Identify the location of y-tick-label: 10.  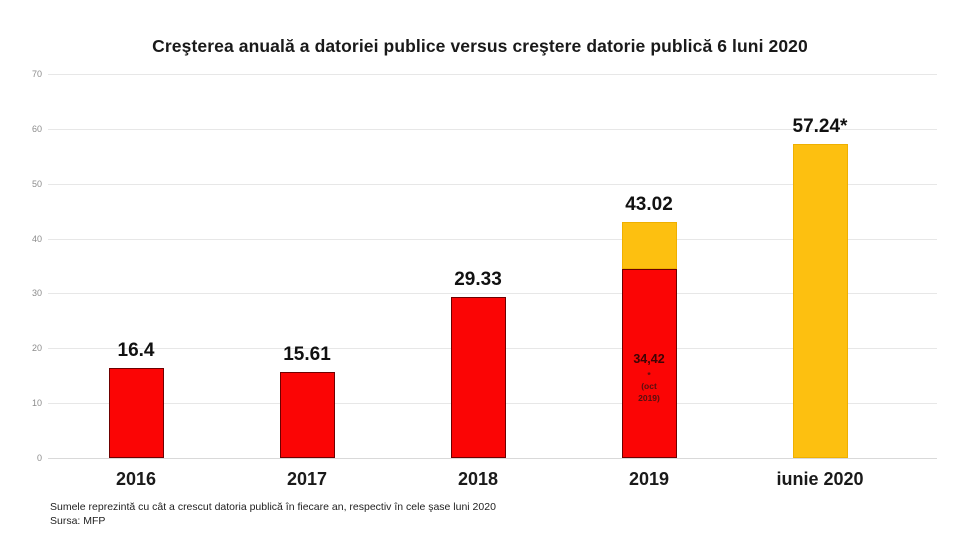
(36, 403).